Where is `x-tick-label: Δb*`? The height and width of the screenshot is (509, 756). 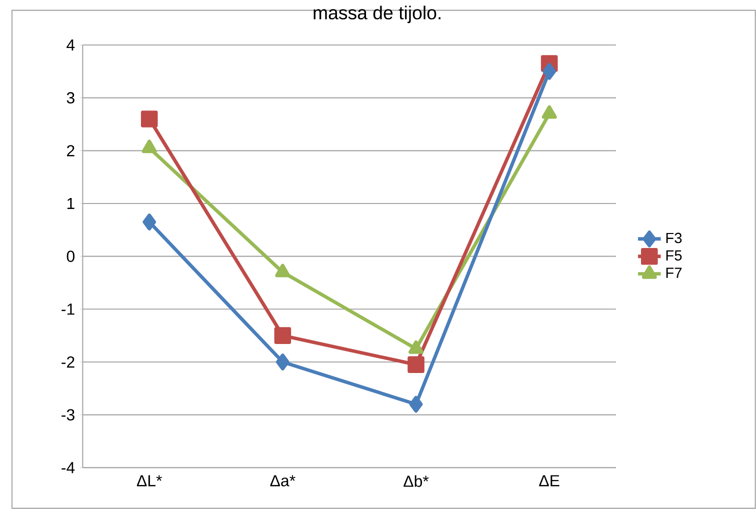
x-tick-label: Δb* is located at coordinates (416, 481).